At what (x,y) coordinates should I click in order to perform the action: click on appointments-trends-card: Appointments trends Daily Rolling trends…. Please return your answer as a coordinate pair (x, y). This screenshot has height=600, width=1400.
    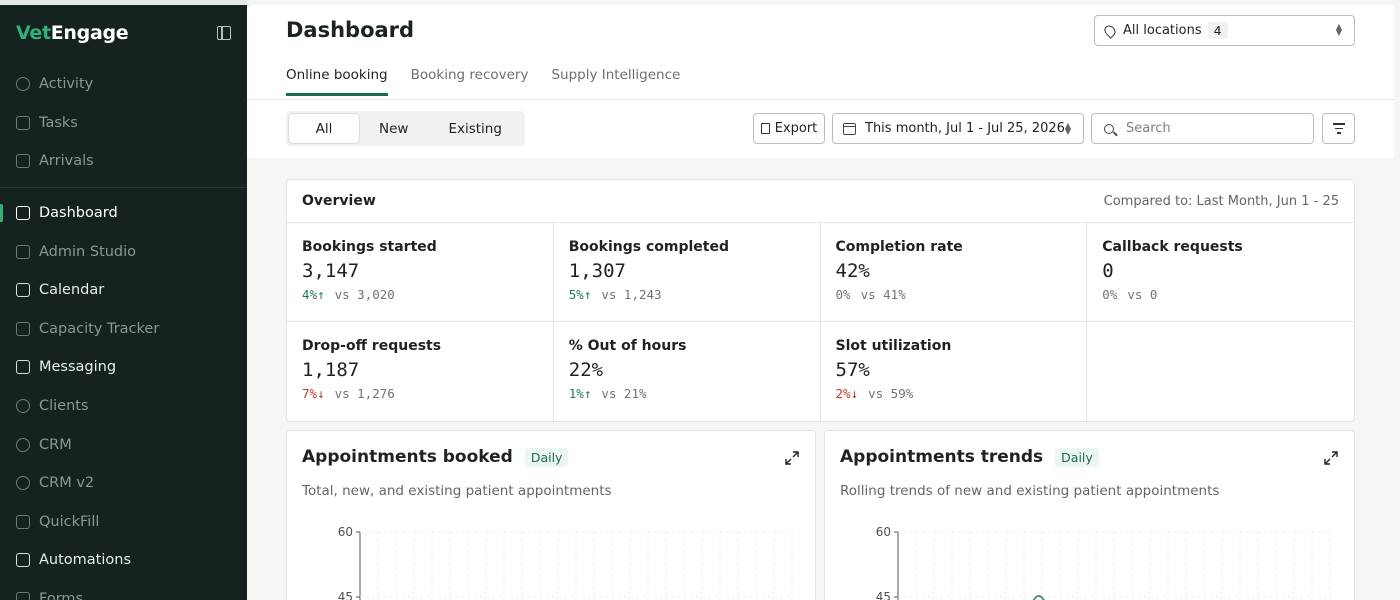
    Looking at the image, I should click on (1089, 515).